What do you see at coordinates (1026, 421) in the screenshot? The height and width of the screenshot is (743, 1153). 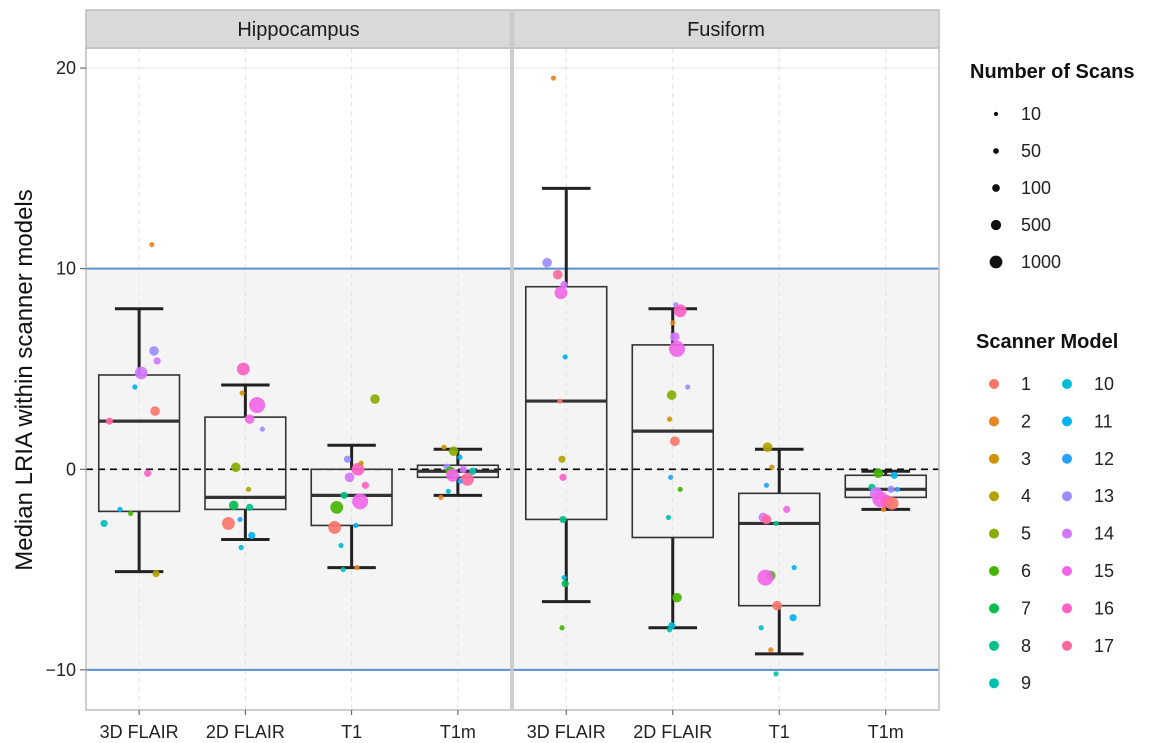 I see `legend-color-label: 2` at bounding box center [1026, 421].